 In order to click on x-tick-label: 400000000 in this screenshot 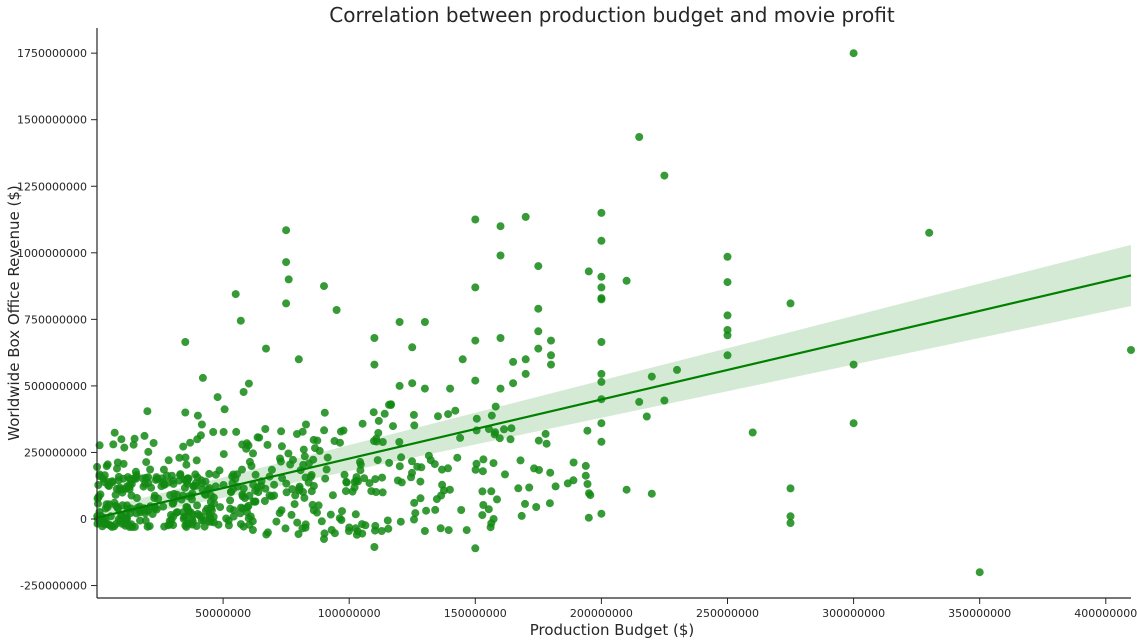, I will do `click(1105, 613)`.